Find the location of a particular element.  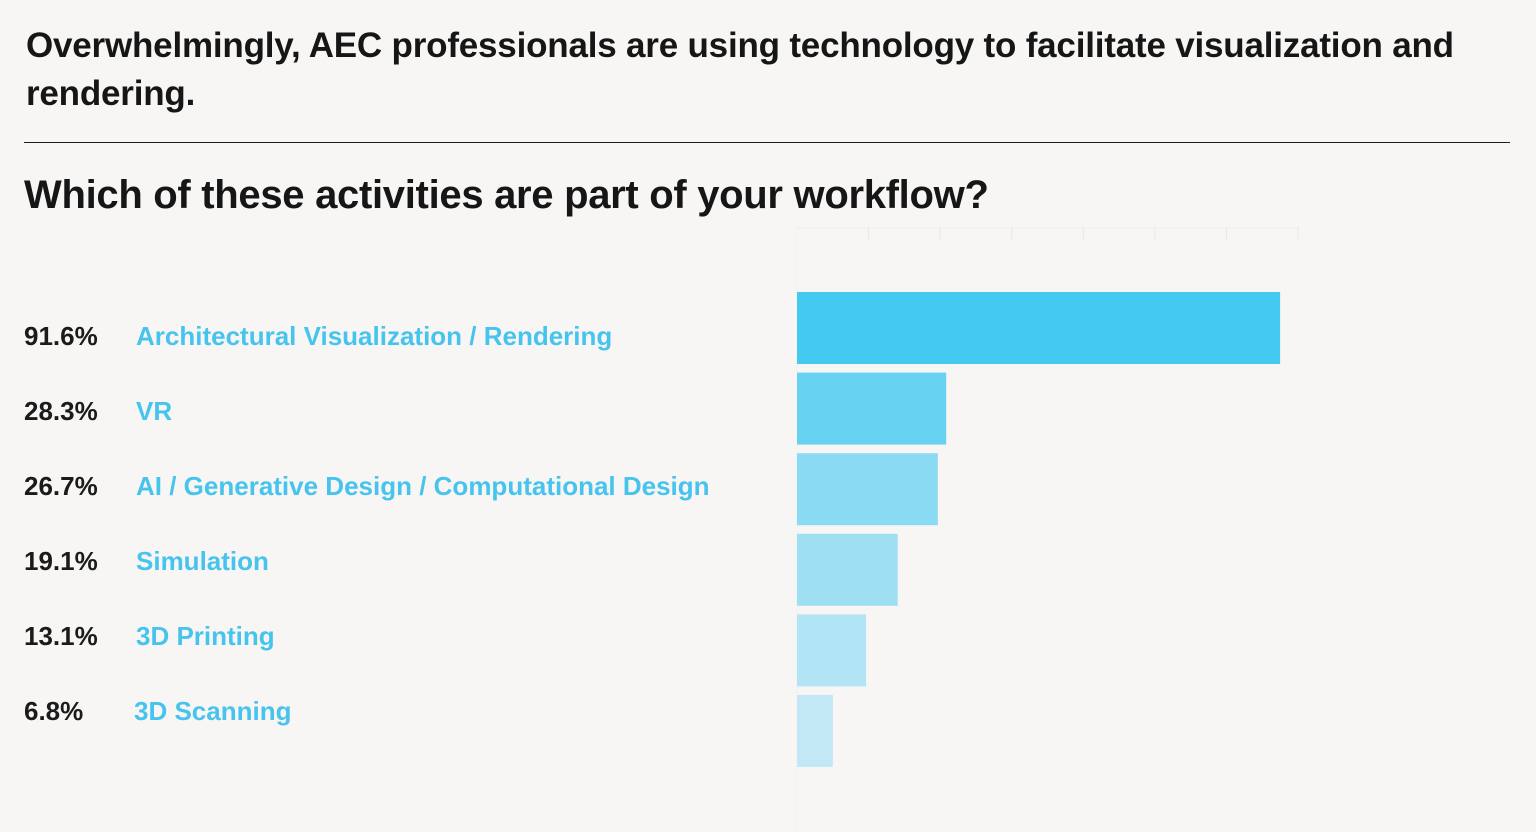

category-row: 19.1% Simulation is located at coordinates (146, 561).